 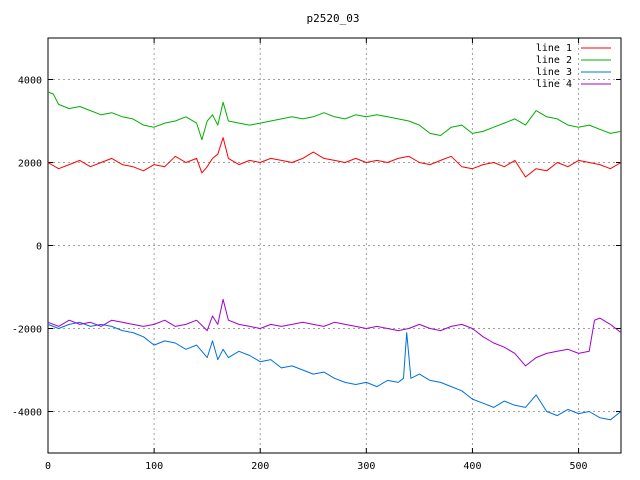 What do you see at coordinates (554, 60) in the screenshot?
I see `legend-label: line 2` at bounding box center [554, 60].